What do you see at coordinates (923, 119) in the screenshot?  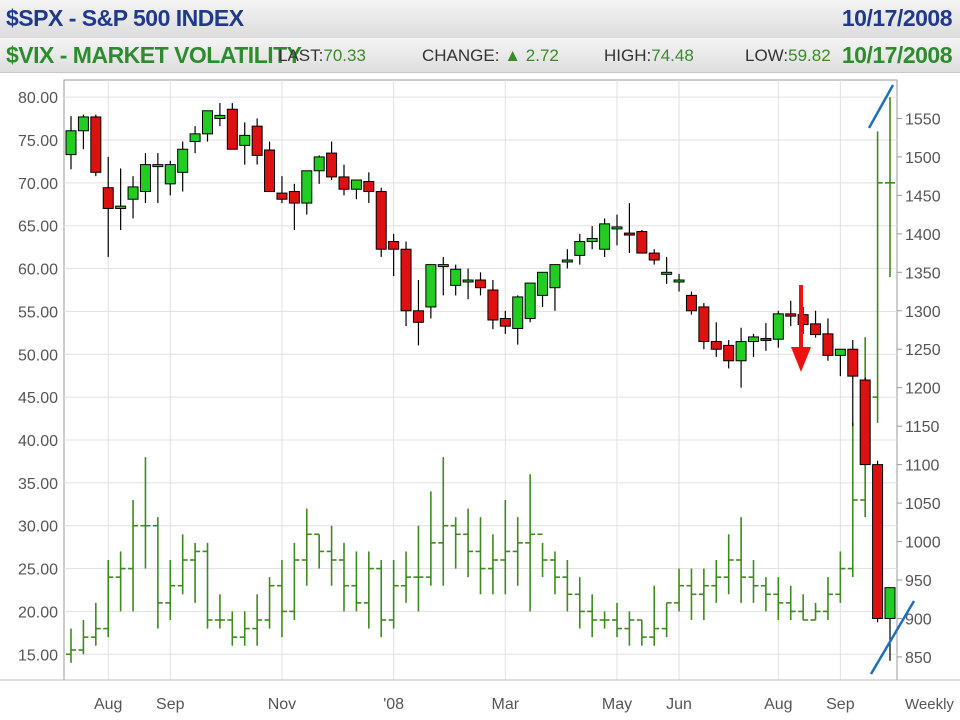 I see `right-axis-tick-label: 1550` at bounding box center [923, 119].